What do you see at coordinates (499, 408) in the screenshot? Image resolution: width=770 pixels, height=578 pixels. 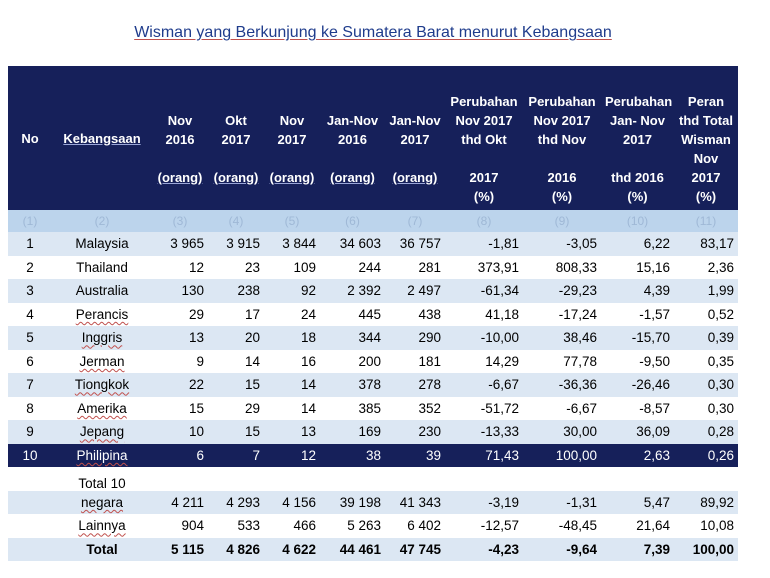 I see `table-cell: -51,72` at bounding box center [499, 408].